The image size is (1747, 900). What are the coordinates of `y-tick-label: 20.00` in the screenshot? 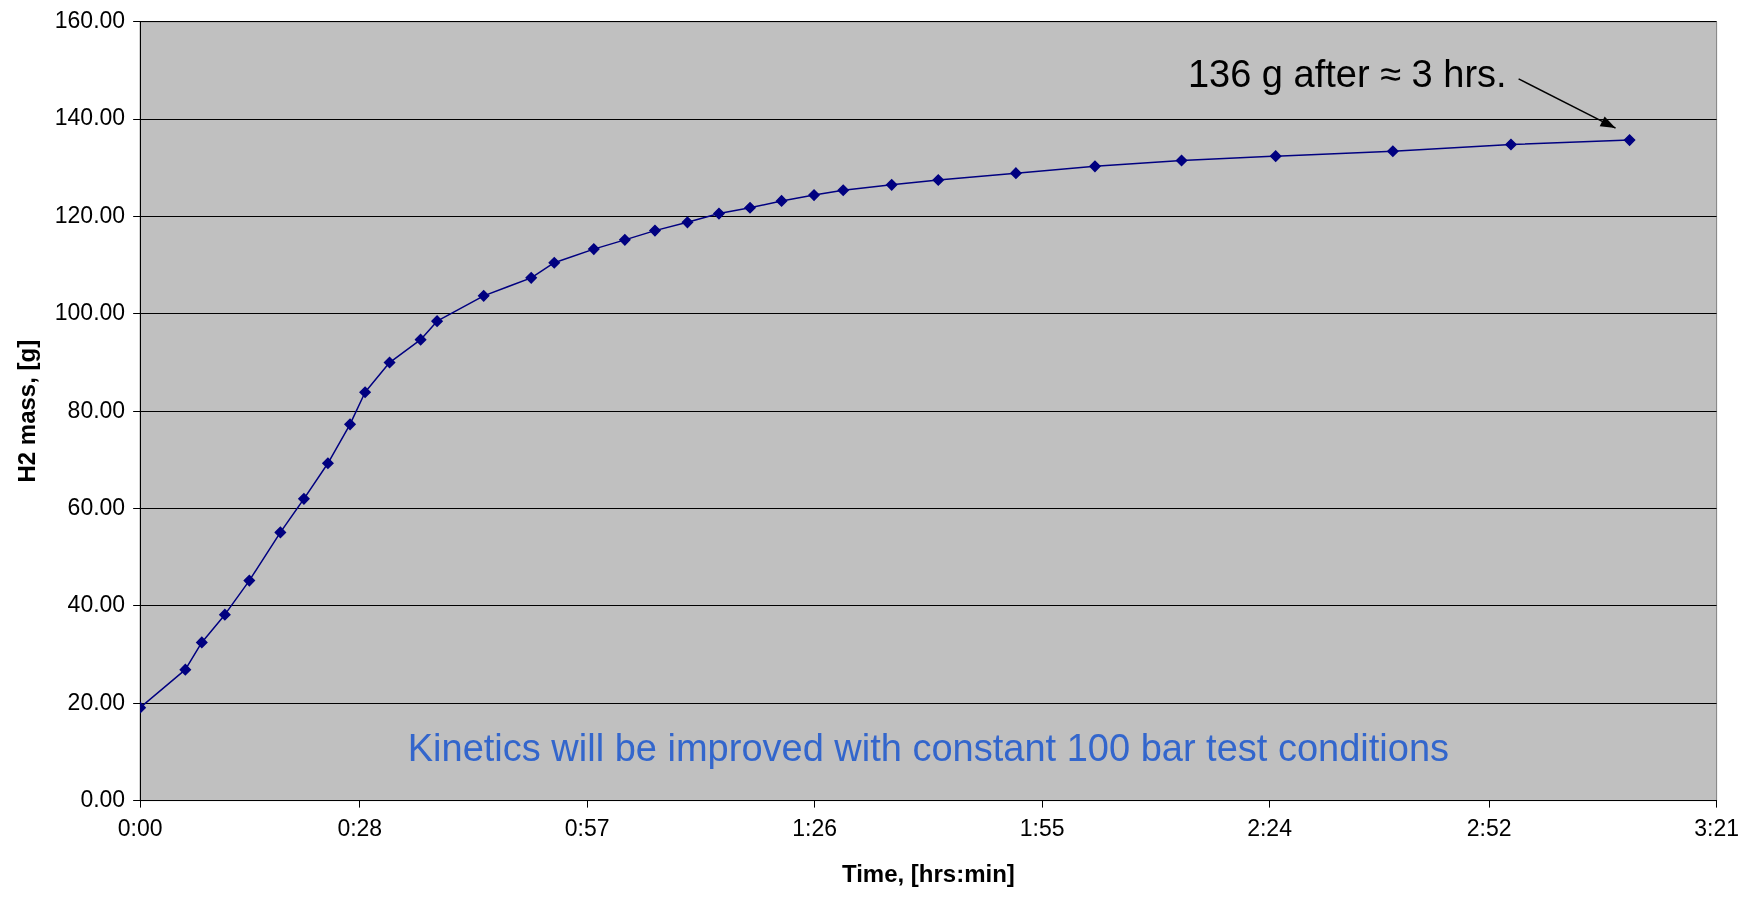 It's located at (96, 701).